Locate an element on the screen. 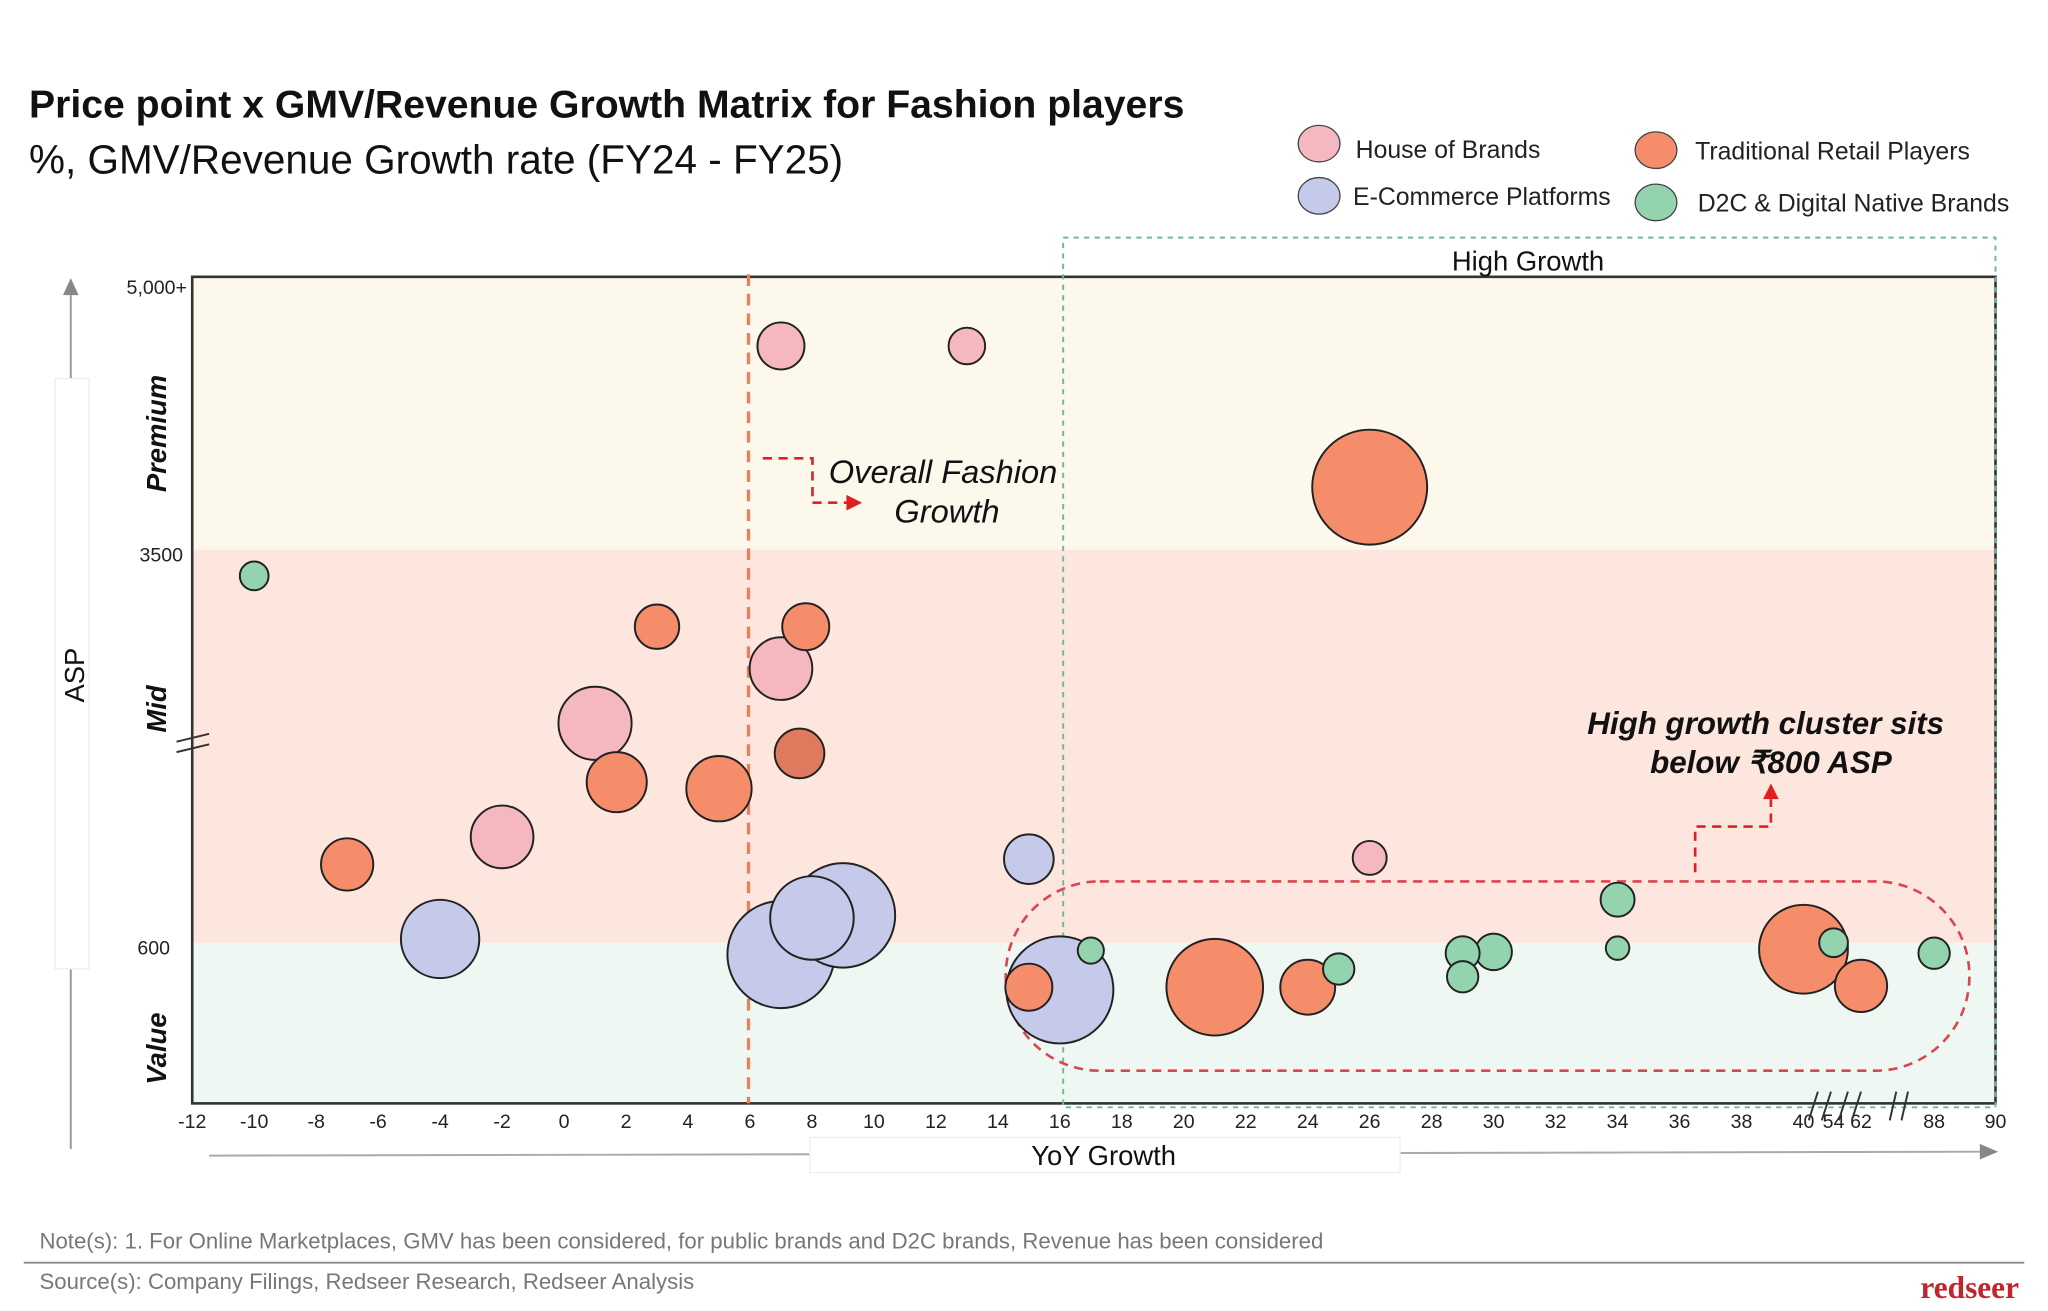 This screenshot has width=2048, height=1311. x-tick-label: -2 is located at coordinates (501, 1122).